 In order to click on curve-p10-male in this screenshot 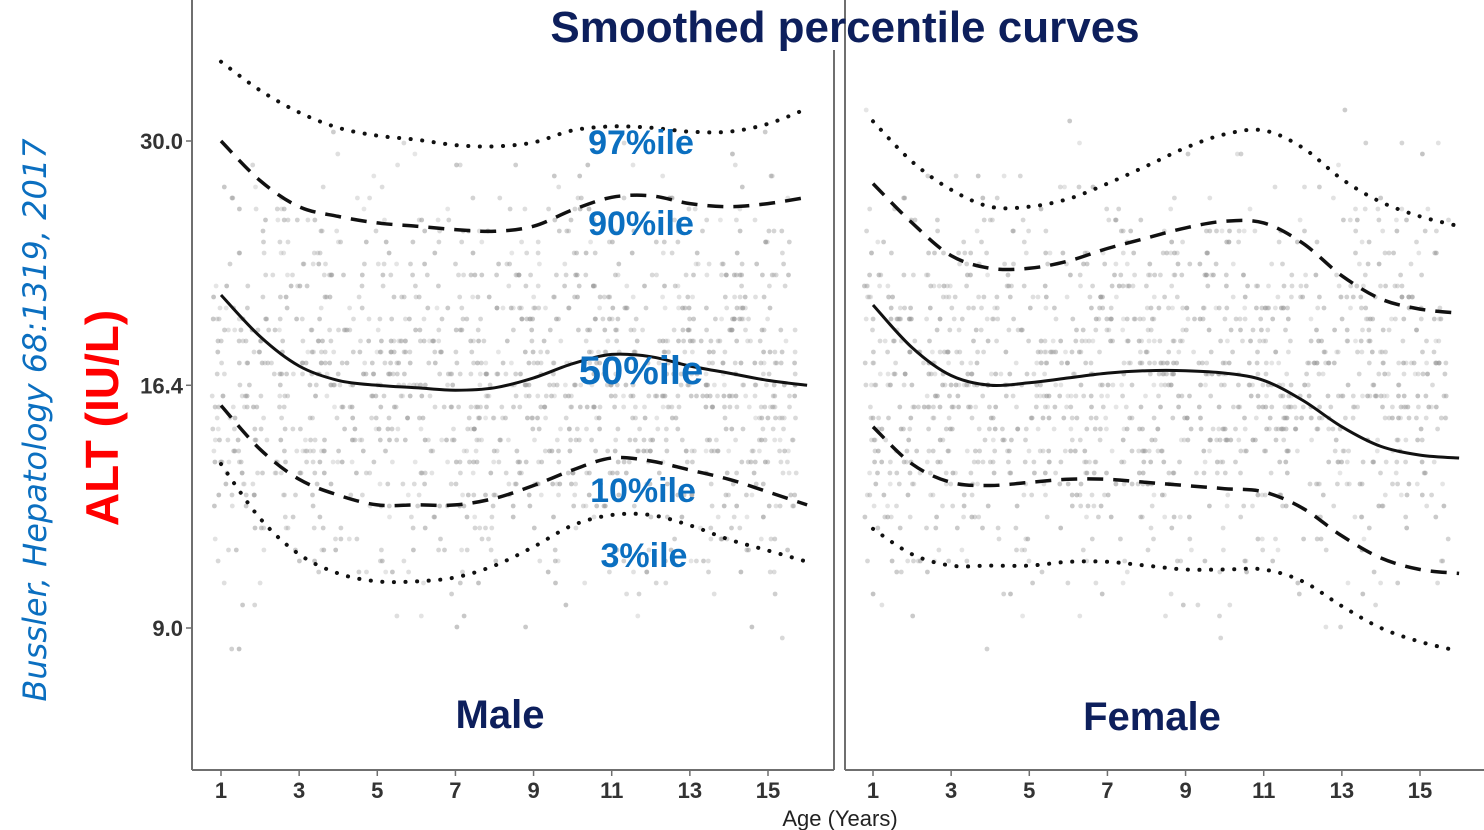, I will do `click(513, 456)`.